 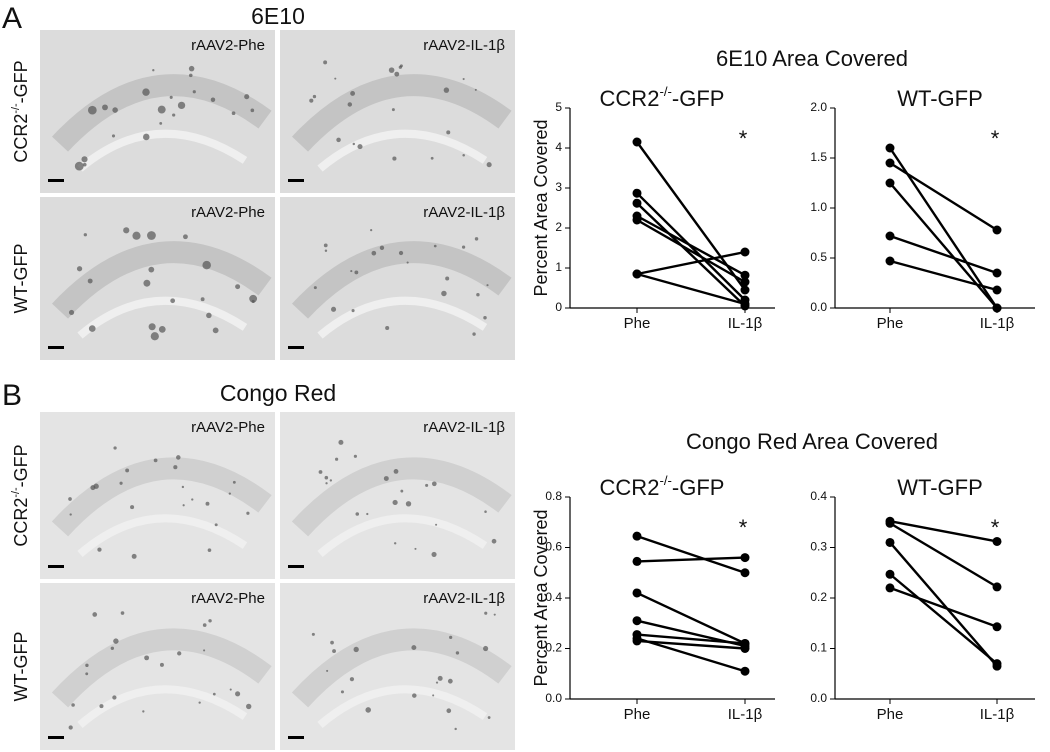 What do you see at coordinates (818, 547) in the screenshot?
I see `y-tick-label: 0.3` at bounding box center [818, 547].